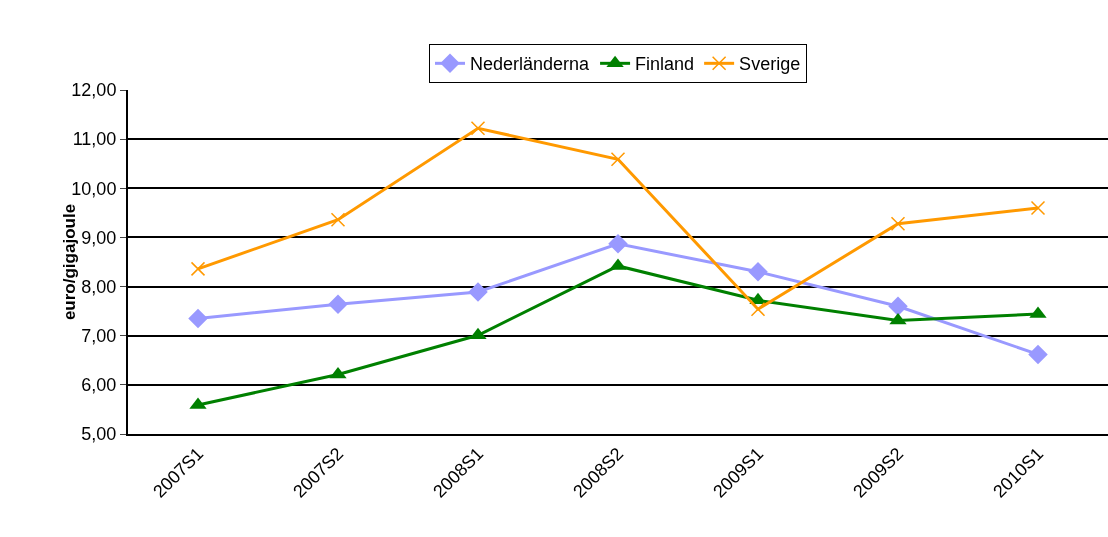 The width and height of the screenshot is (1108, 537). I want to click on y-tick-label: 7,00, so click(99, 336).